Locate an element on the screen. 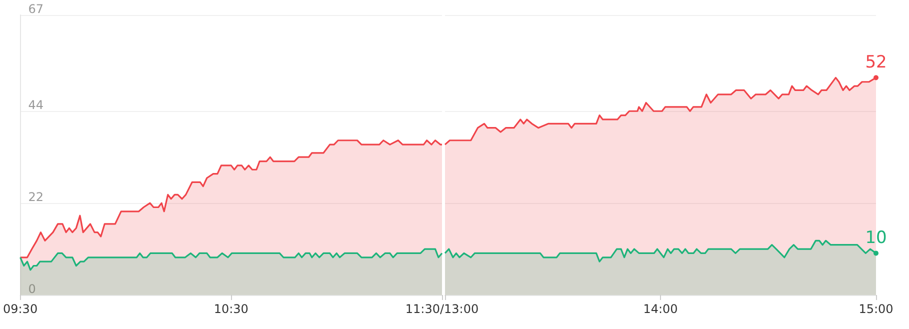 This screenshot has height=329, width=909. x-tick-label: 10:30 is located at coordinates (231, 309).